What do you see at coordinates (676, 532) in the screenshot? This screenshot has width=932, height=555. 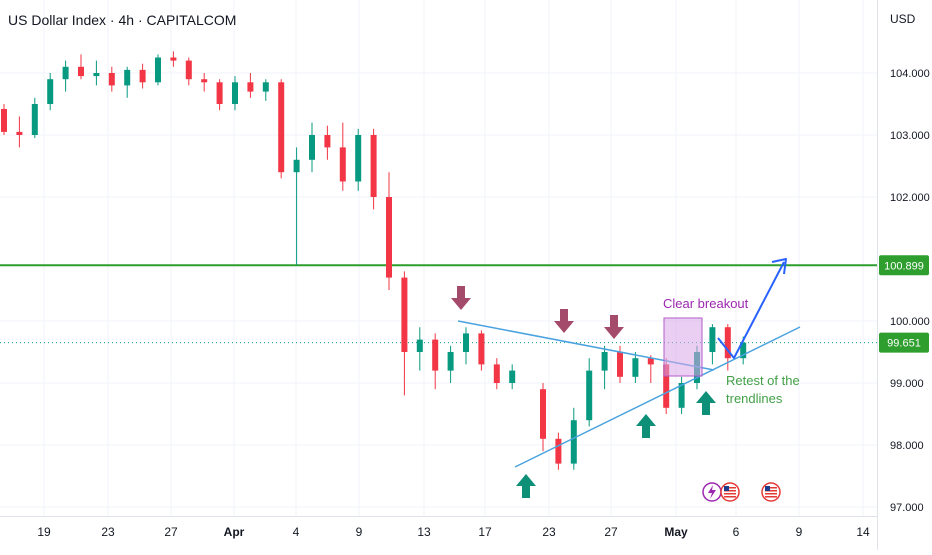 I see `x-tick-label: May` at bounding box center [676, 532].